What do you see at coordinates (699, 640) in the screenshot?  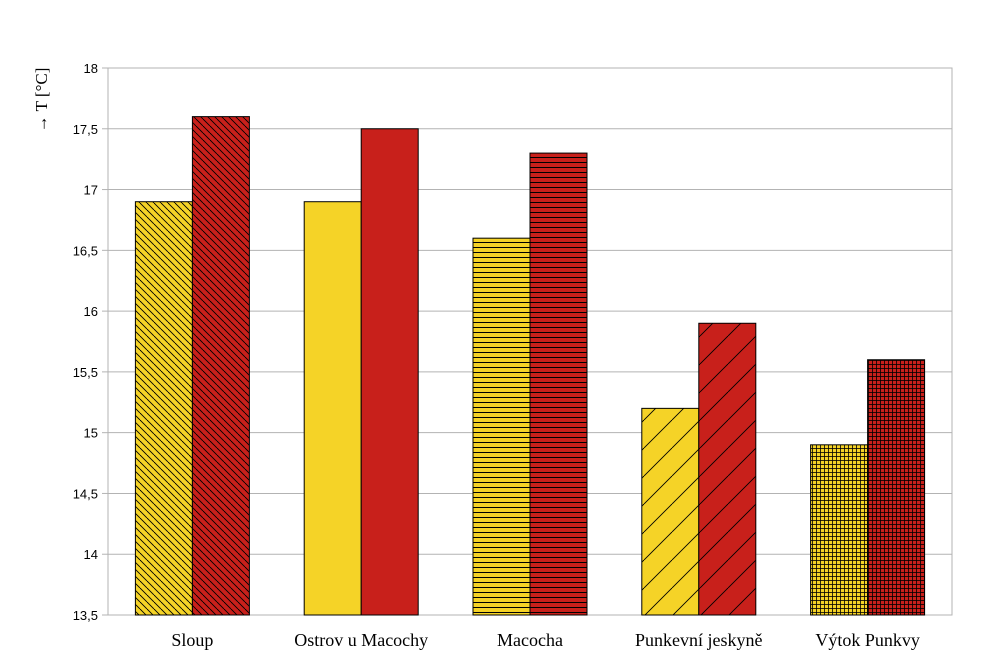 I see `x-category-label: Punkevní jeskyně` at bounding box center [699, 640].